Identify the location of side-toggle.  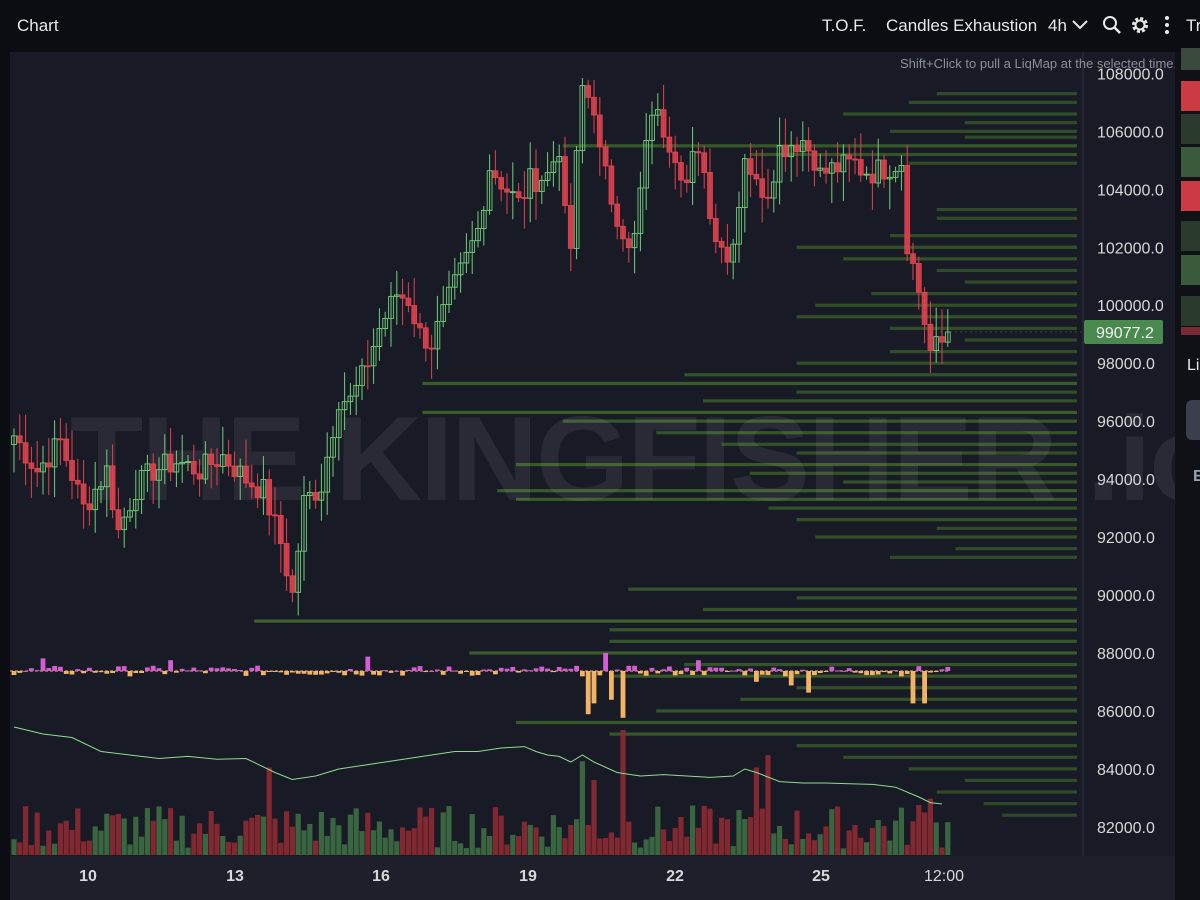
(1193, 420).